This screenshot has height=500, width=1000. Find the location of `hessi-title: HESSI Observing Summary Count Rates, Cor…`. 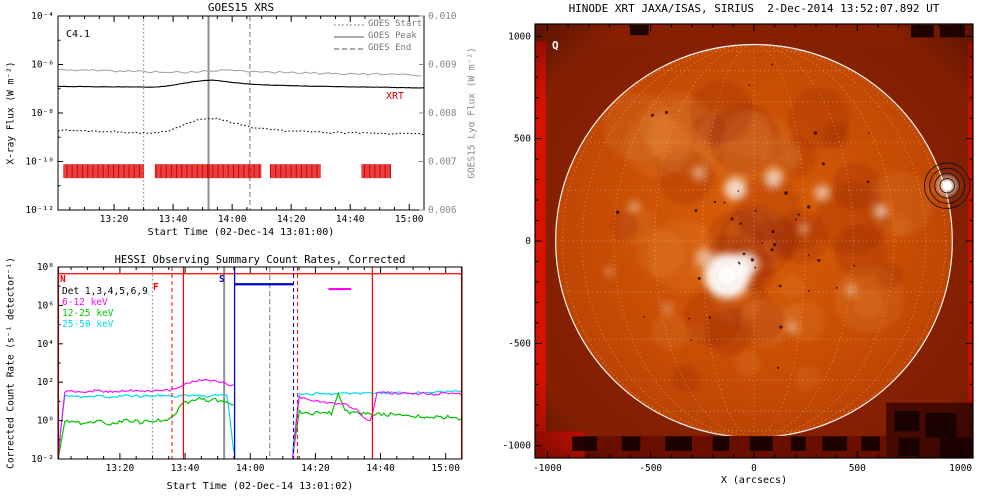

hessi-title: HESSI Observing Summary Count Rates, Cor… is located at coordinates (260, 260).